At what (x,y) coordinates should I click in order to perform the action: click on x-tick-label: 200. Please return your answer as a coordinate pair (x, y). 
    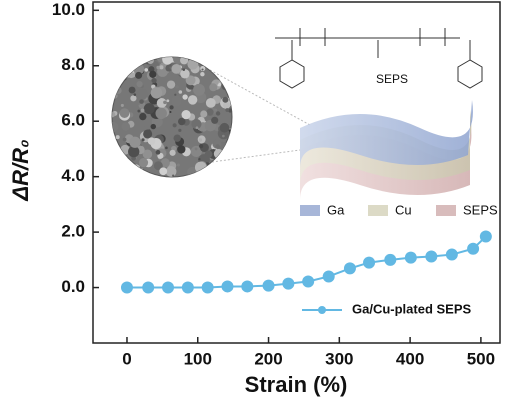
    Looking at the image, I should click on (268, 358).